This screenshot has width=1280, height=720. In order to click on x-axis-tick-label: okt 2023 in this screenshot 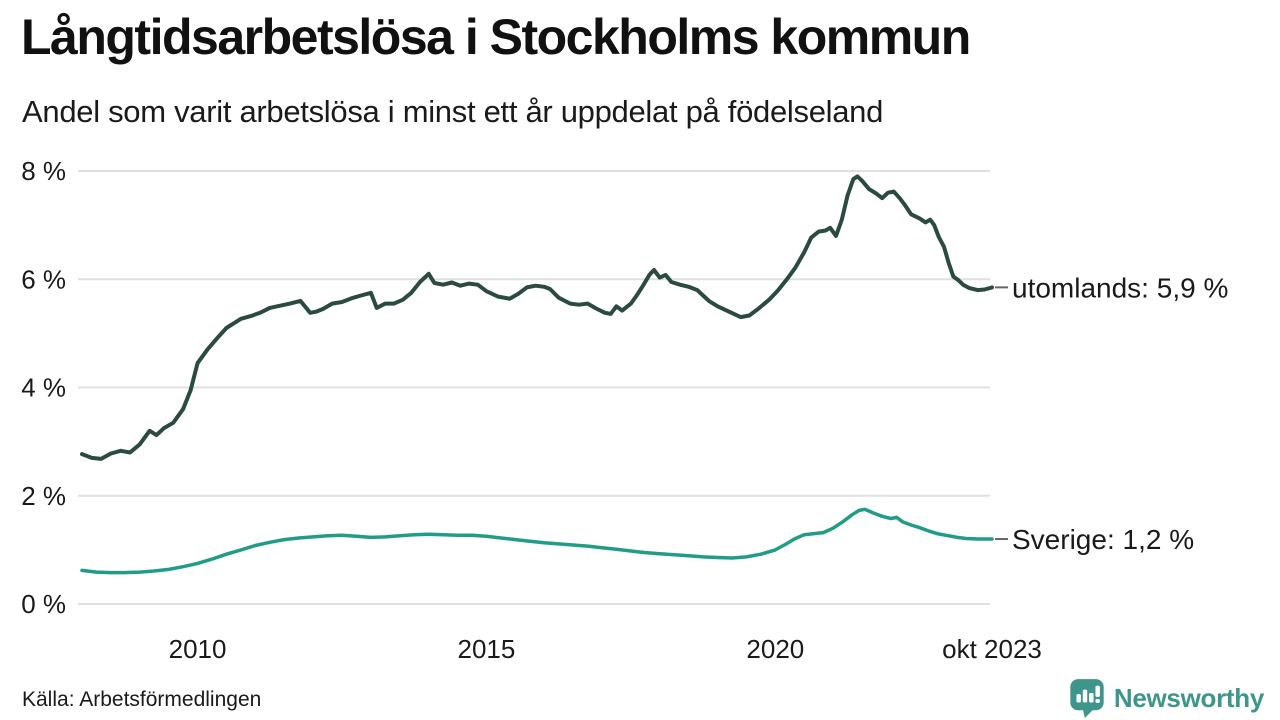, I will do `click(992, 649)`.